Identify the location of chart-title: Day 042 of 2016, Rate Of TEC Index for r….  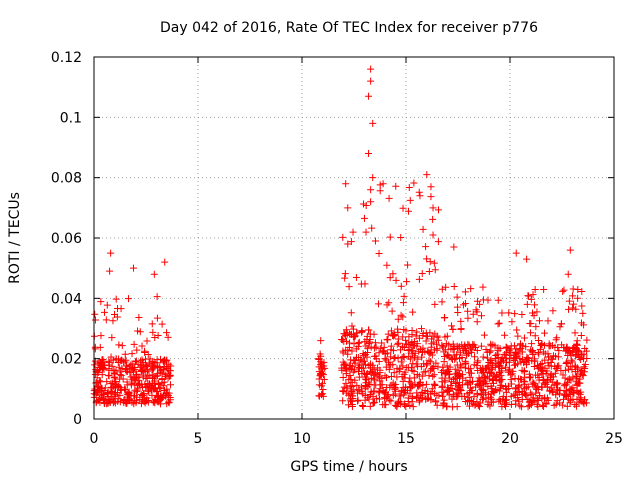
(349, 28).